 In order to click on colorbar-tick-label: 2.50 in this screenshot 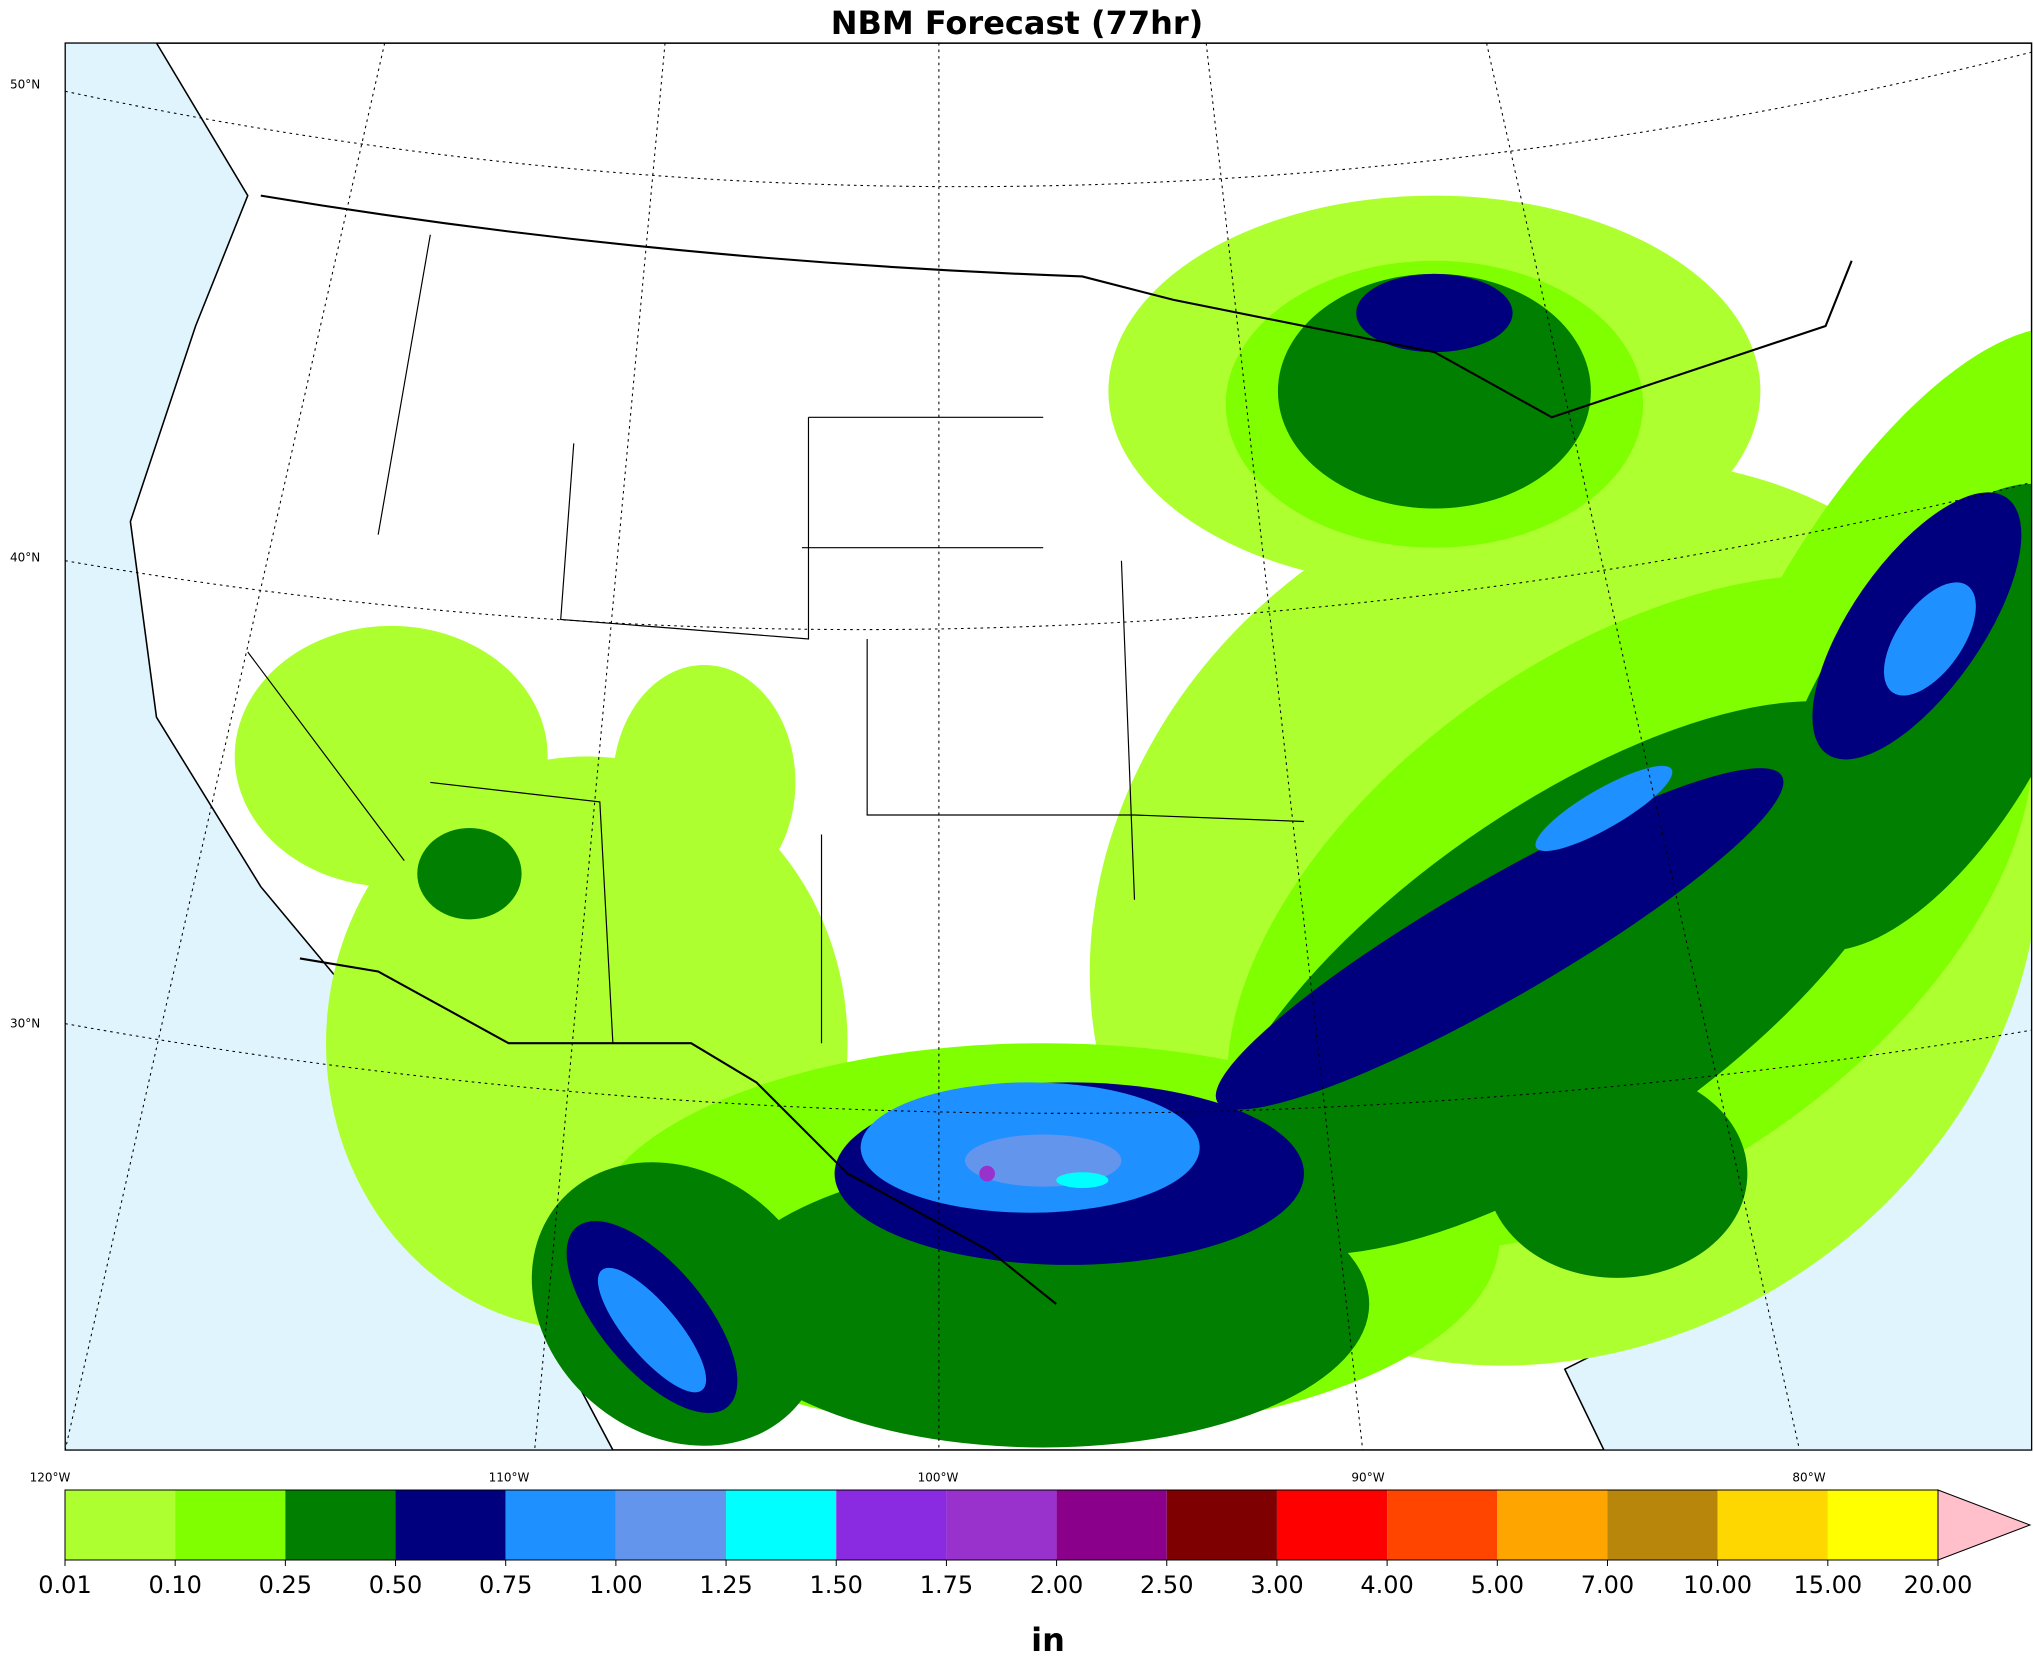, I will do `click(1166, 1585)`.